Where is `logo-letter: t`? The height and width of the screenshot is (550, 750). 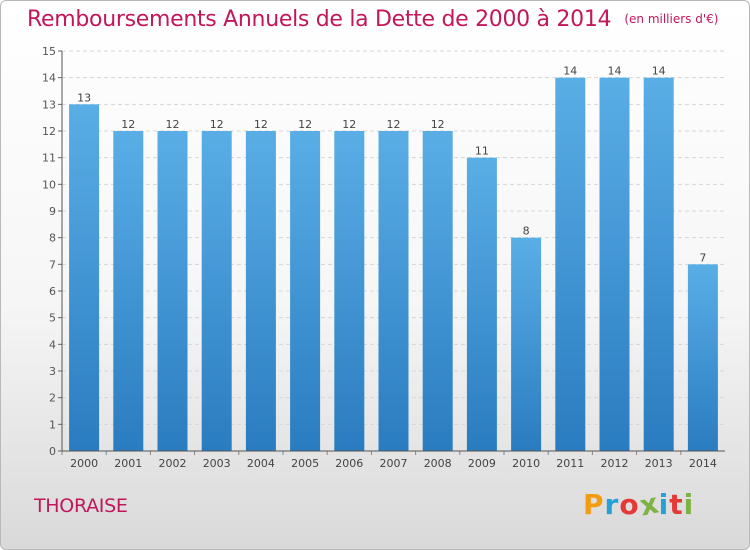
logo-letter: t is located at coordinates (676, 504).